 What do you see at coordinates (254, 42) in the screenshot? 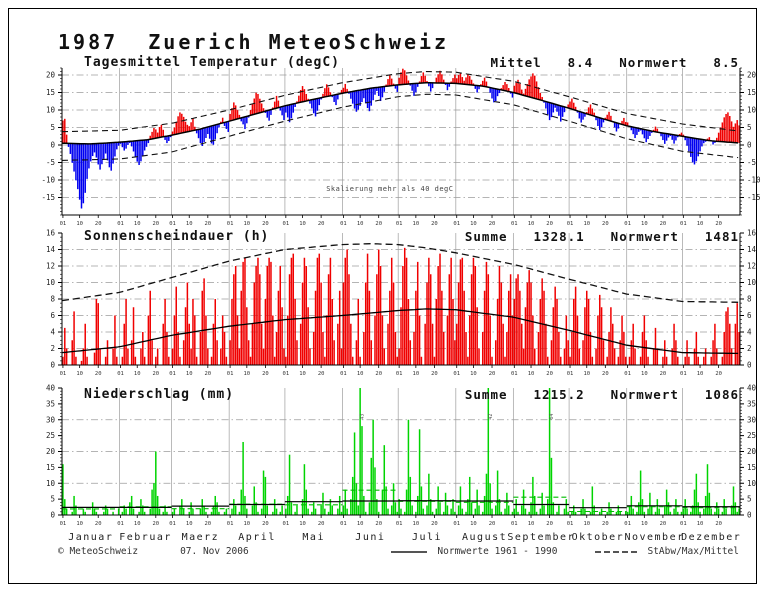
I see `page-title: 1987 Zuerich MeteoSchweiz` at bounding box center [254, 42].